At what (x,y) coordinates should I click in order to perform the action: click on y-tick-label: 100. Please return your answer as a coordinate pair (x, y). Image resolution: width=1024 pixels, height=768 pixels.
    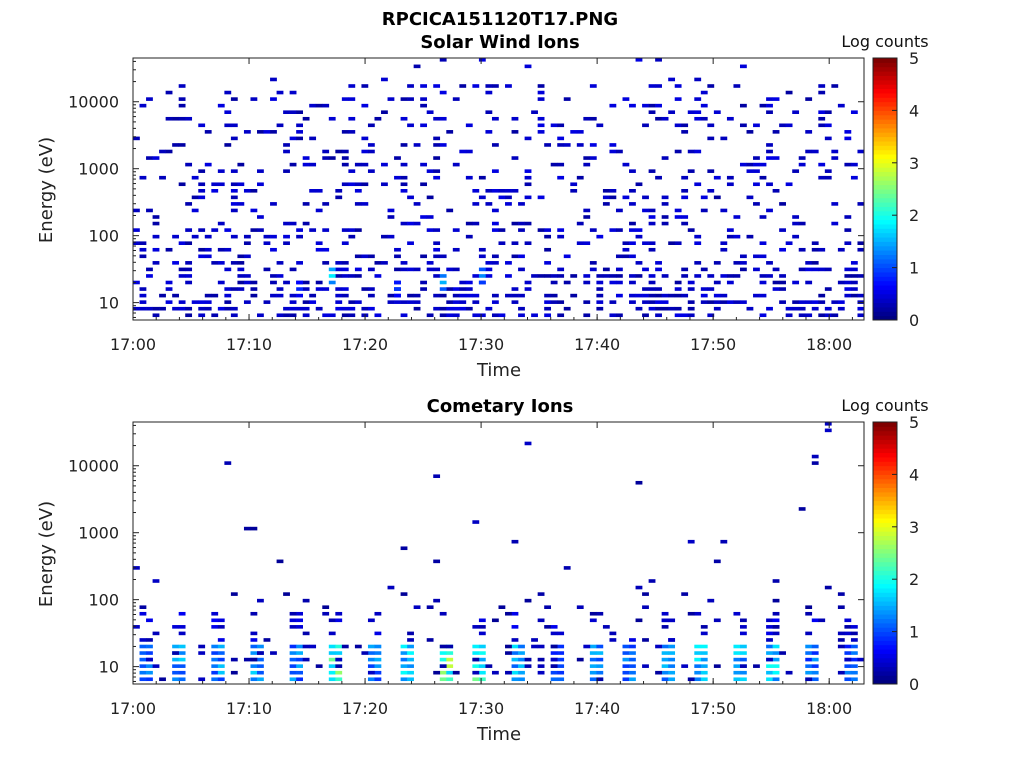
    Looking at the image, I should click on (103, 236).